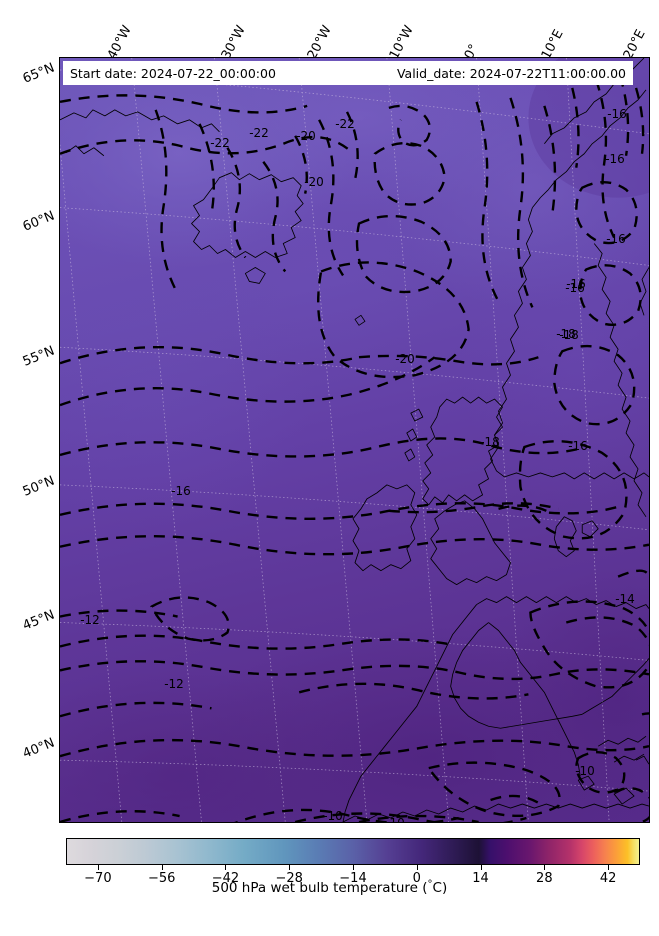 The height and width of the screenshot is (936, 659). What do you see at coordinates (480, 878) in the screenshot?
I see `cbar-ticklabel-6: 14` at bounding box center [480, 878].